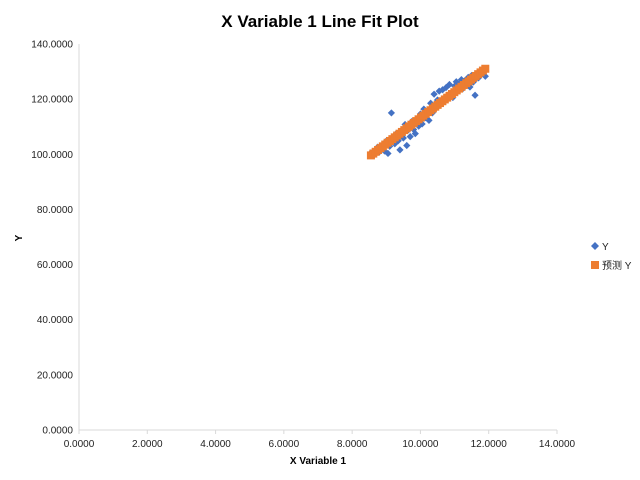  I want to click on x-tick-label: 10.0000, so click(420, 444).